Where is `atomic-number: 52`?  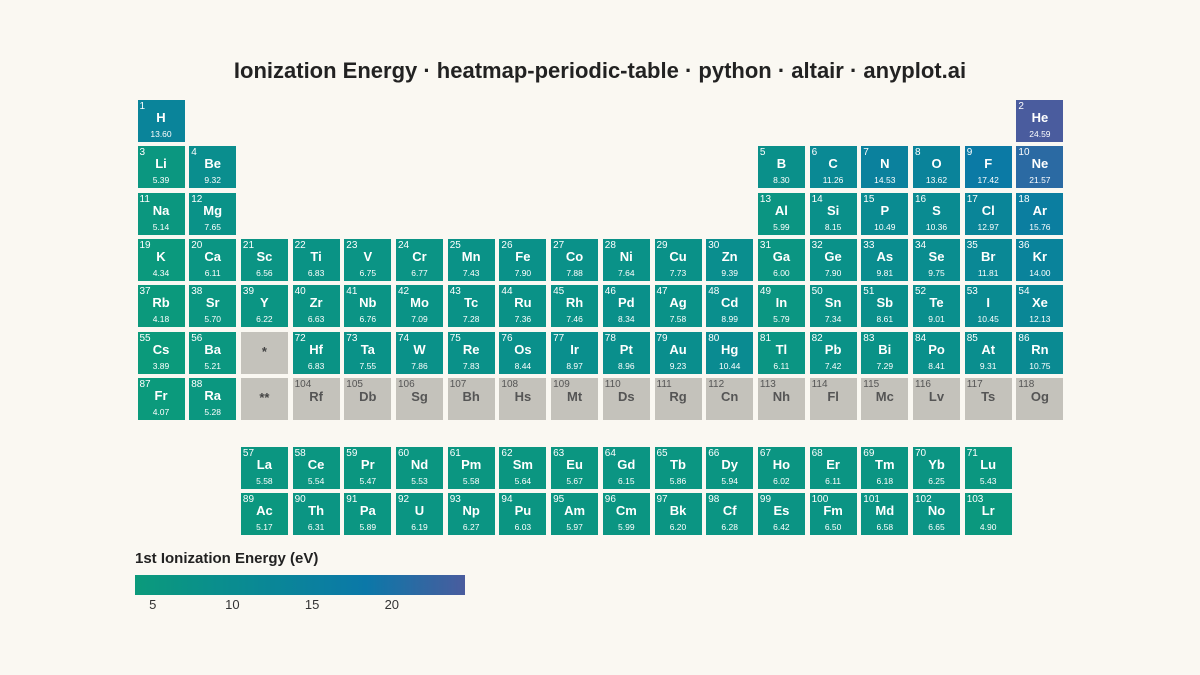 atomic-number: 52 is located at coordinates (921, 292).